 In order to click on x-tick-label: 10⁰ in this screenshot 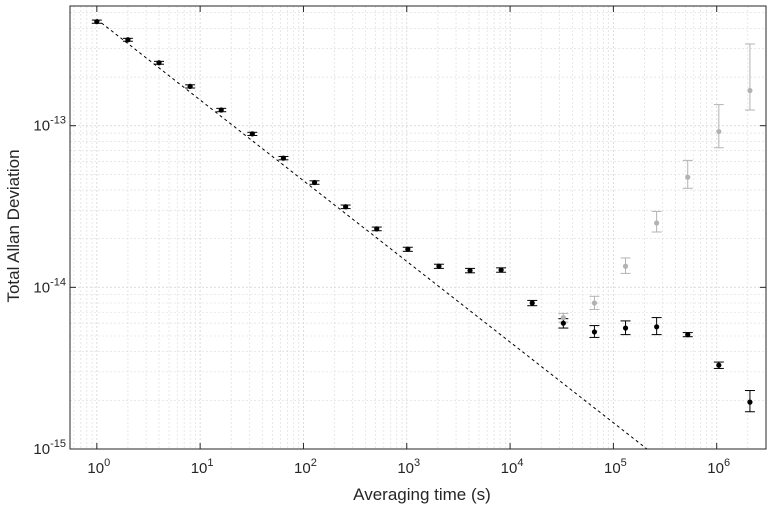, I will do `click(98, 467)`.